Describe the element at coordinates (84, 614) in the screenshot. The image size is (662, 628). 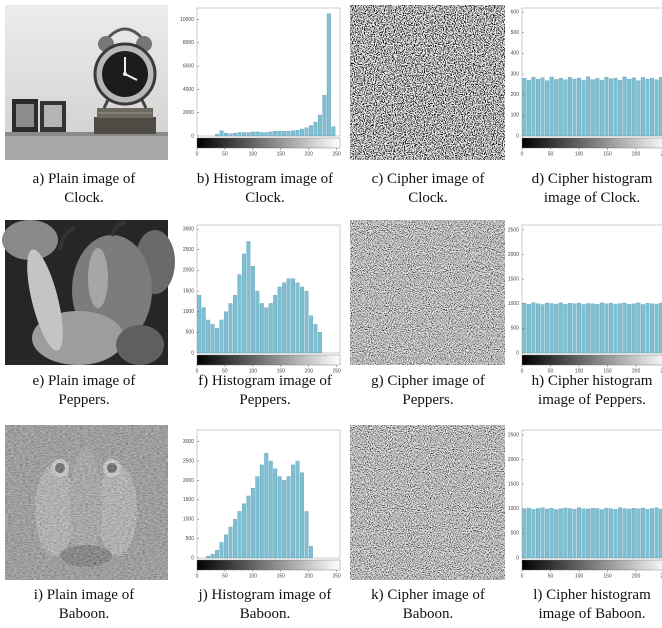
I see `caption: Baboon.` at that location.